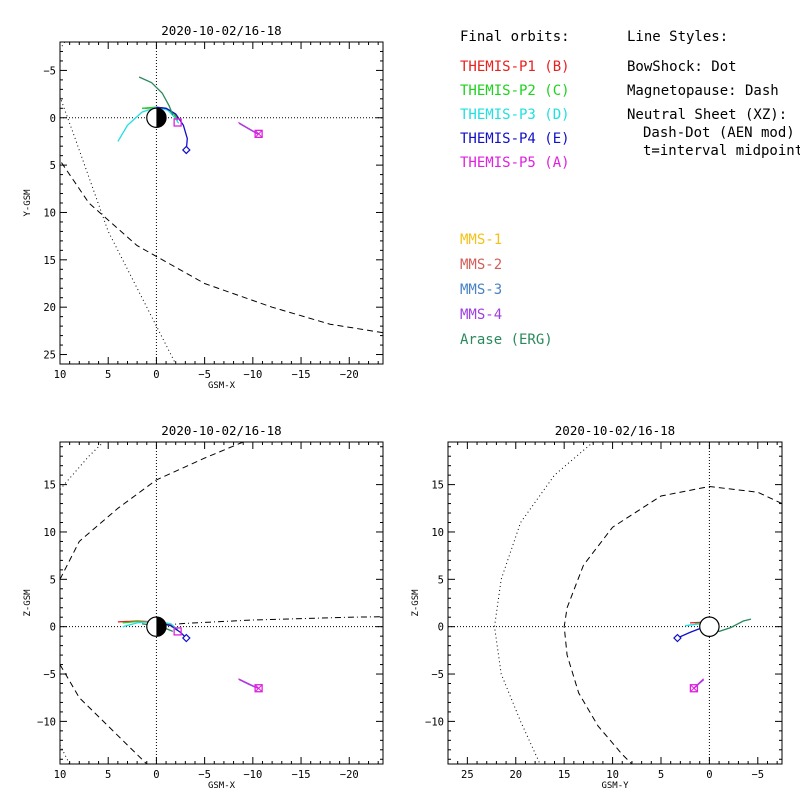  What do you see at coordinates (152, 511) in the screenshot?
I see `series-magnetopause-top` at bounding box center [152, 511].